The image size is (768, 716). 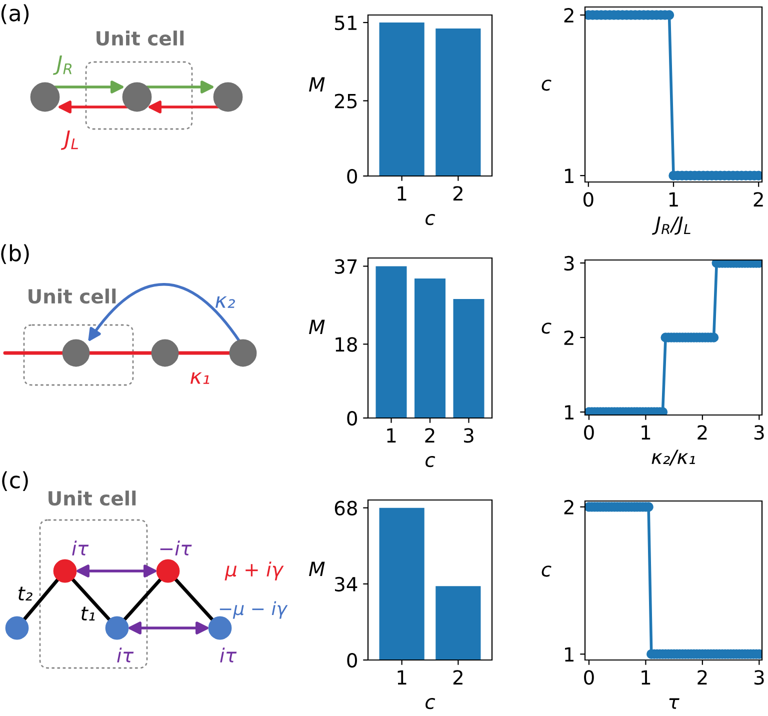 I want to click on text: −iτ, so click(x=176, y=548).